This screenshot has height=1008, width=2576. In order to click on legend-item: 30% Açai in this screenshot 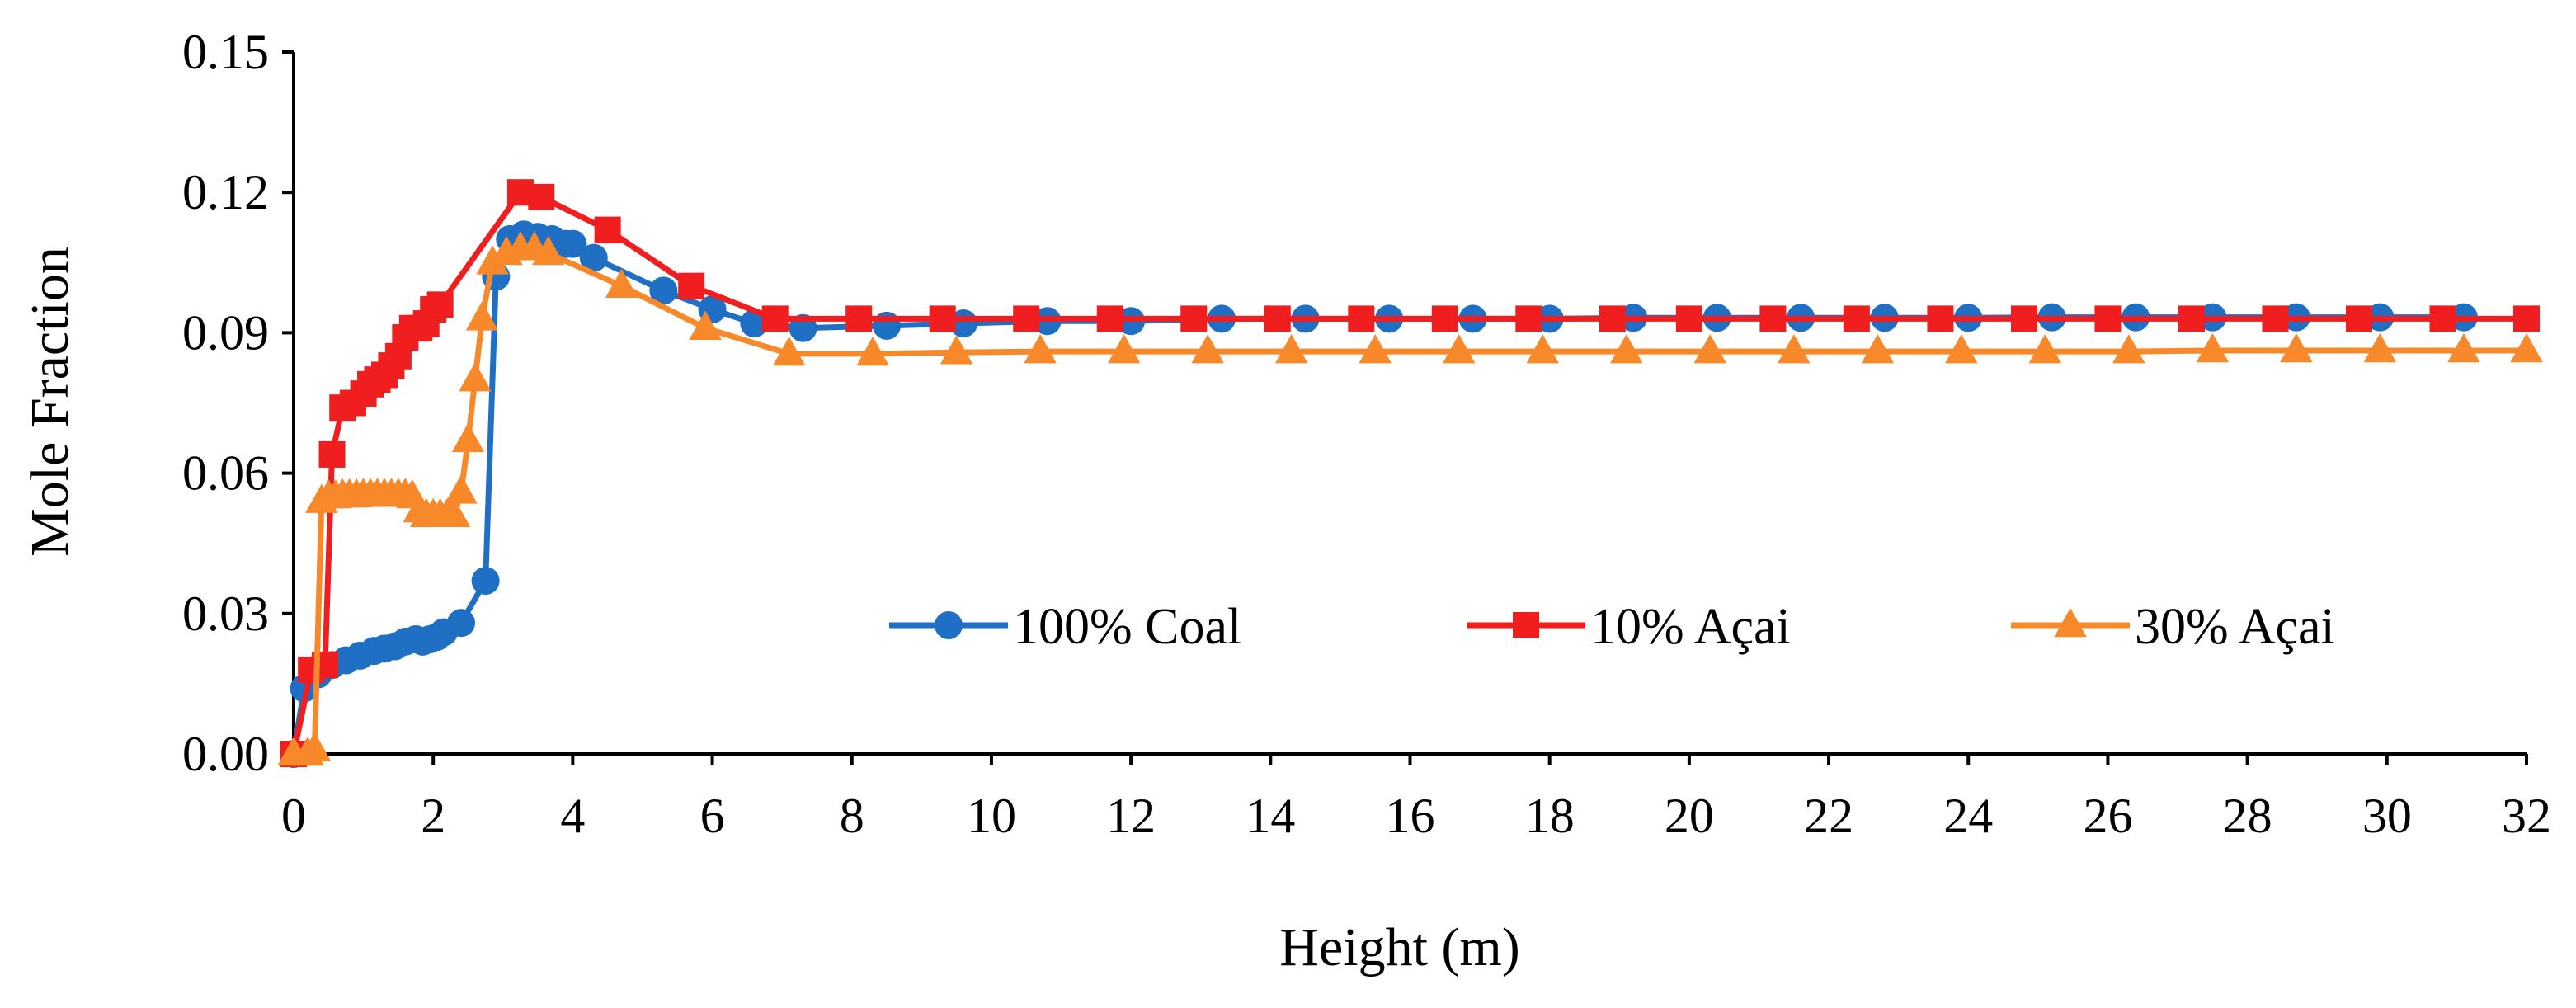, I will do `click(2173, 627)`.